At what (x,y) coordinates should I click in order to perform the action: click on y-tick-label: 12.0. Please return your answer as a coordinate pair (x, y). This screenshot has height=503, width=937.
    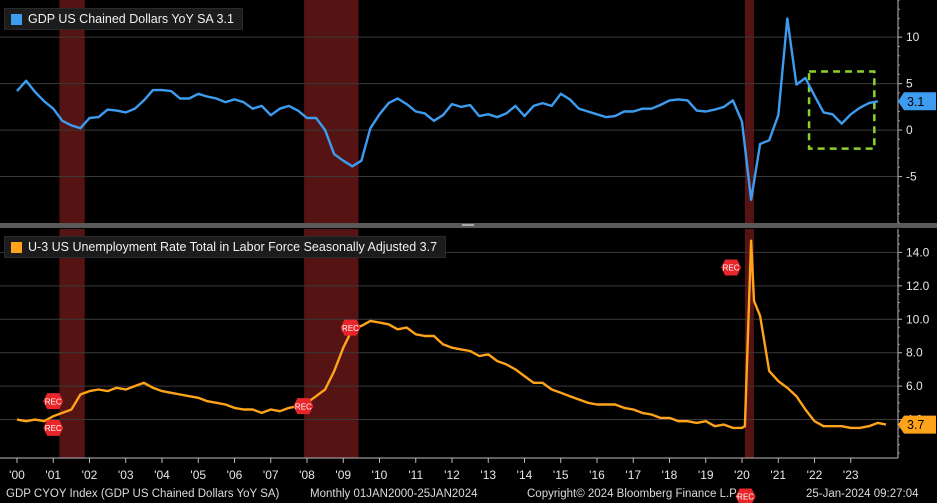
    Looking at the image, I should click on (918, 286).